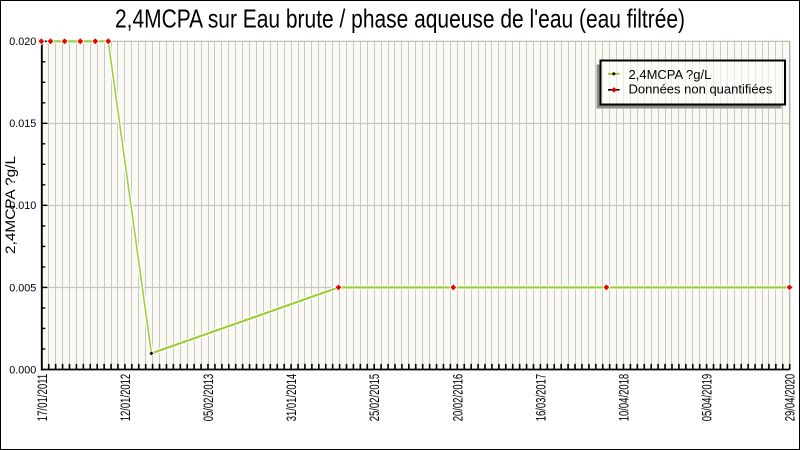 Image resolution: width=800 pixels, height=450 pixels. Describe the element at coordinates (540, 398) in the screenshot. I see `svg-text: 16/03/2017` at that location.